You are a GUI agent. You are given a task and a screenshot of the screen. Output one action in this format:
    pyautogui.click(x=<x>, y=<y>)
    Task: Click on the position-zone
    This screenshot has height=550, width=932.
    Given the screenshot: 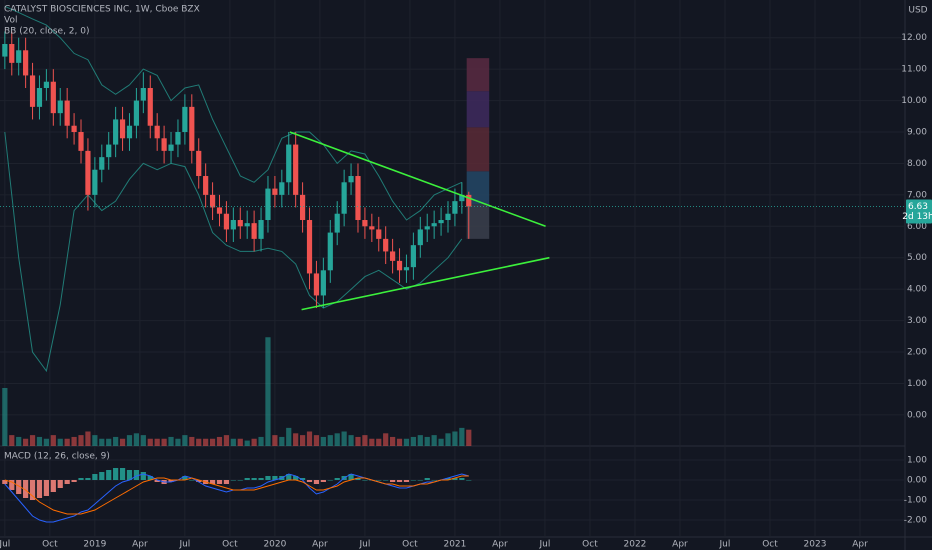 What is the action you would take?
    pyautogui.click(x=478, y=149)
    